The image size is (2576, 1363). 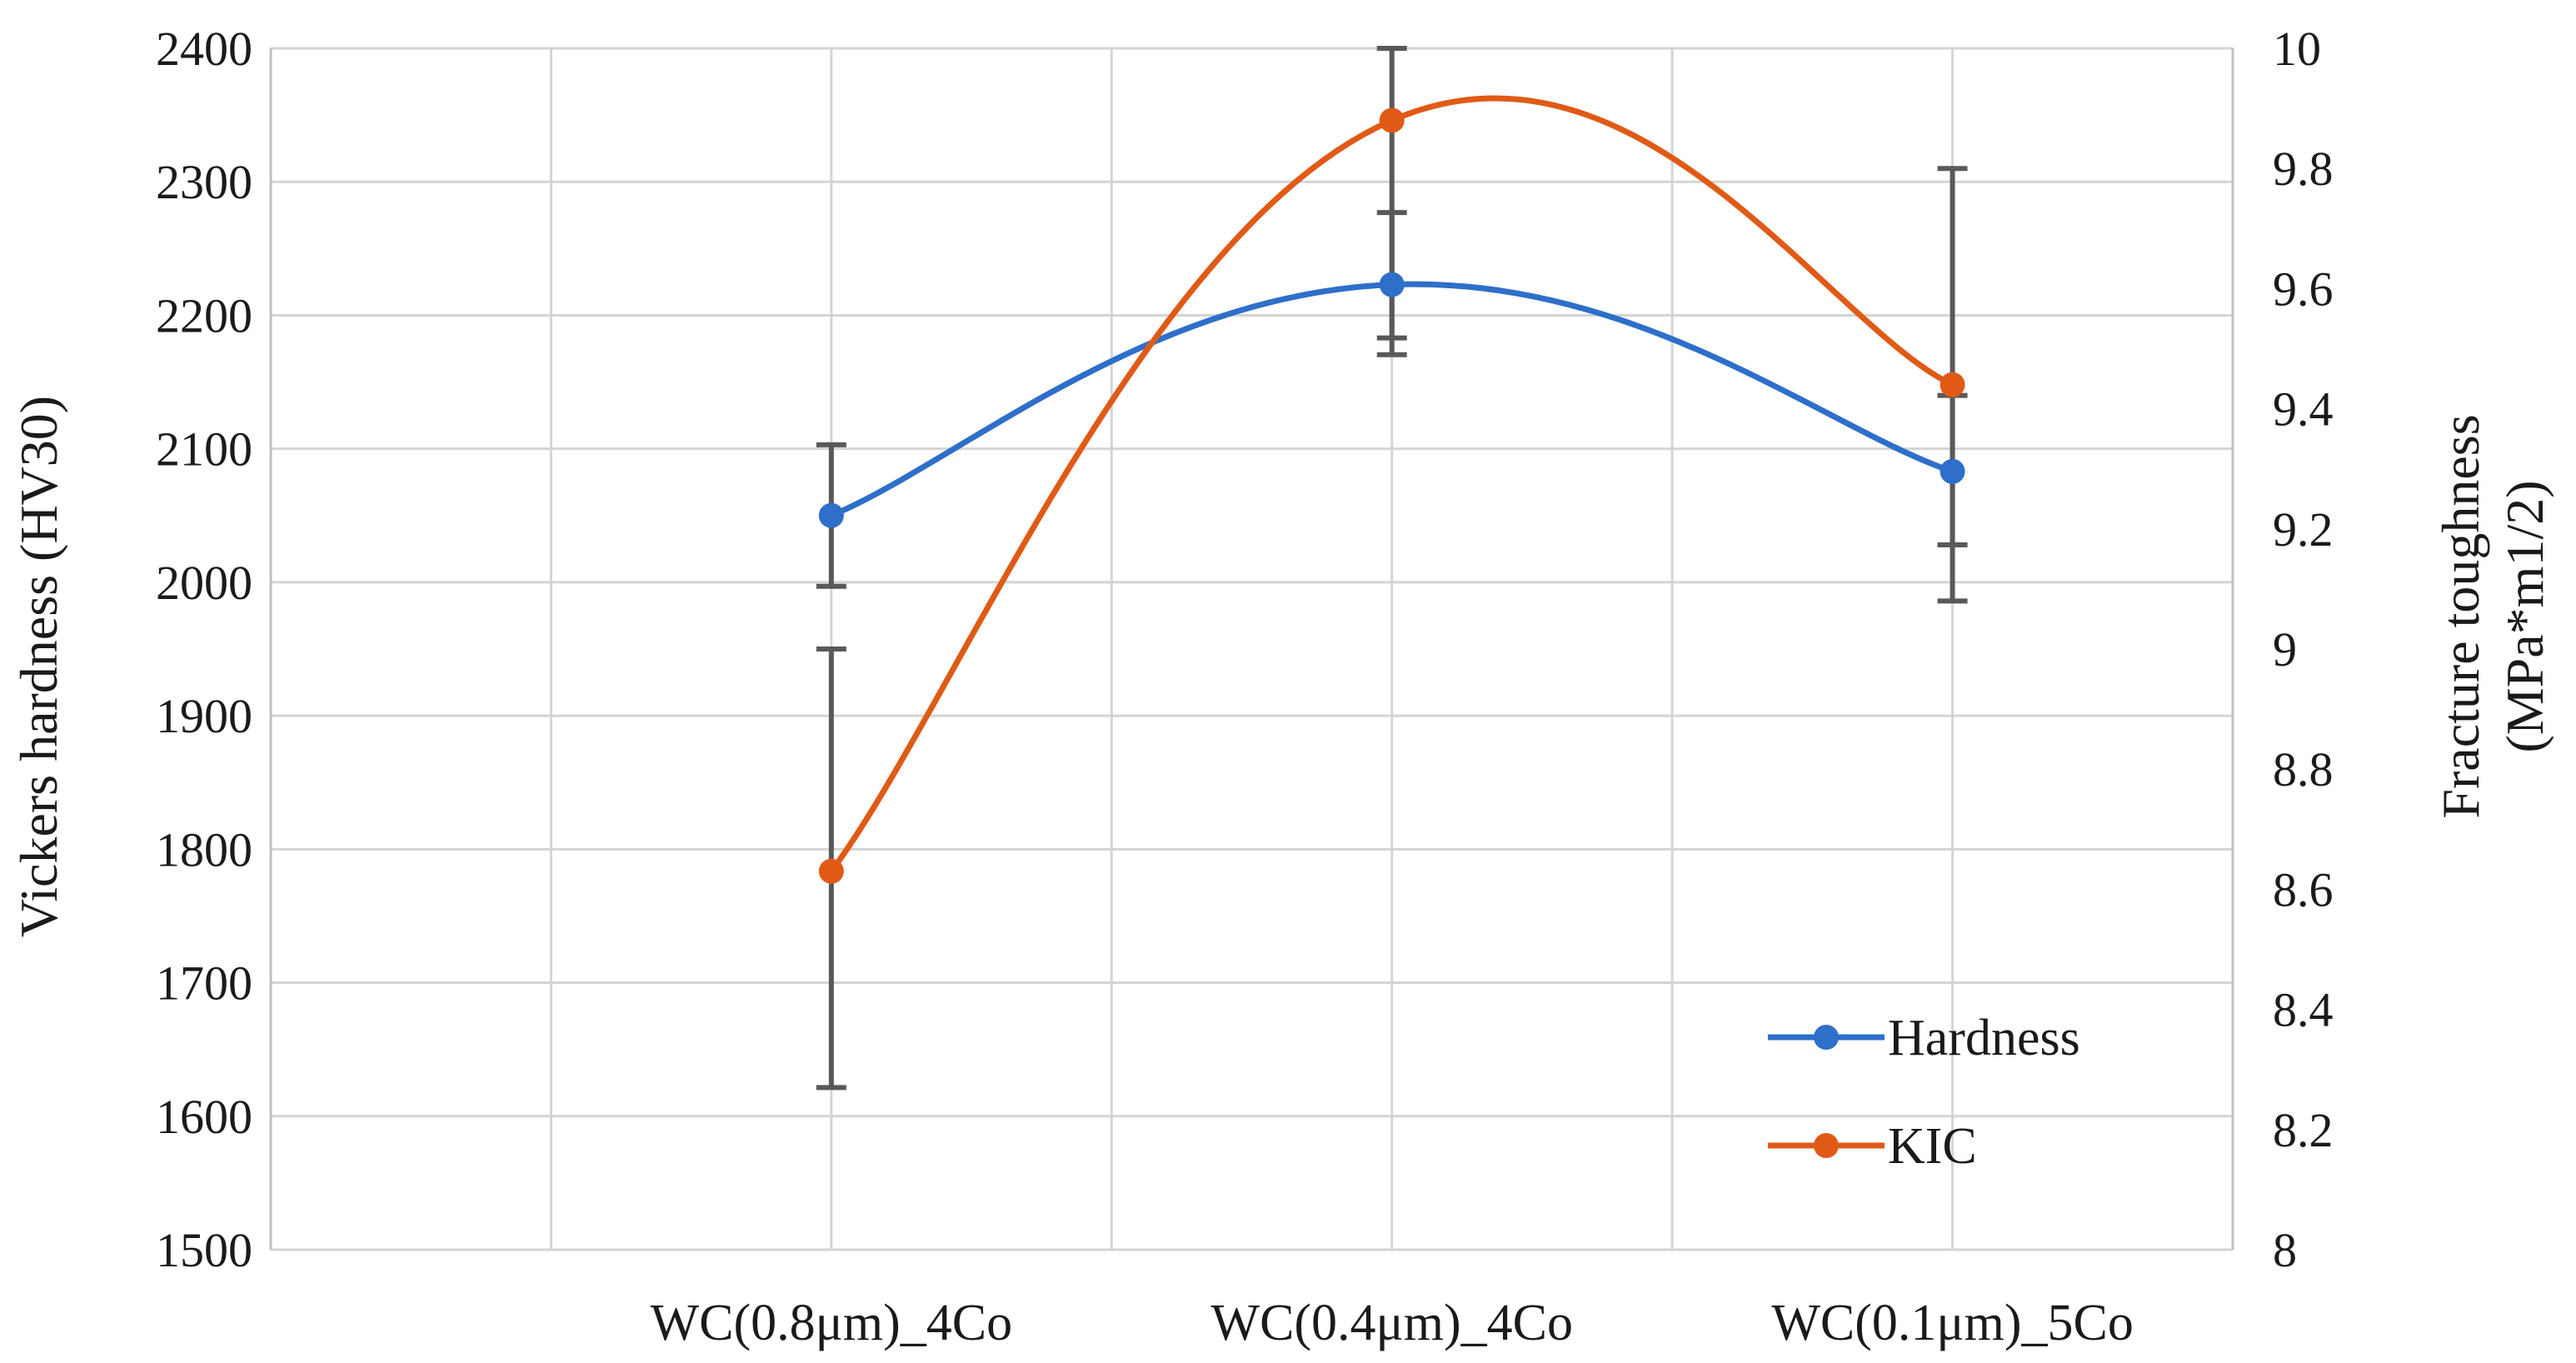 I want to click on right-axis-title: Fracture toughness, so click(x=2460, y=616).